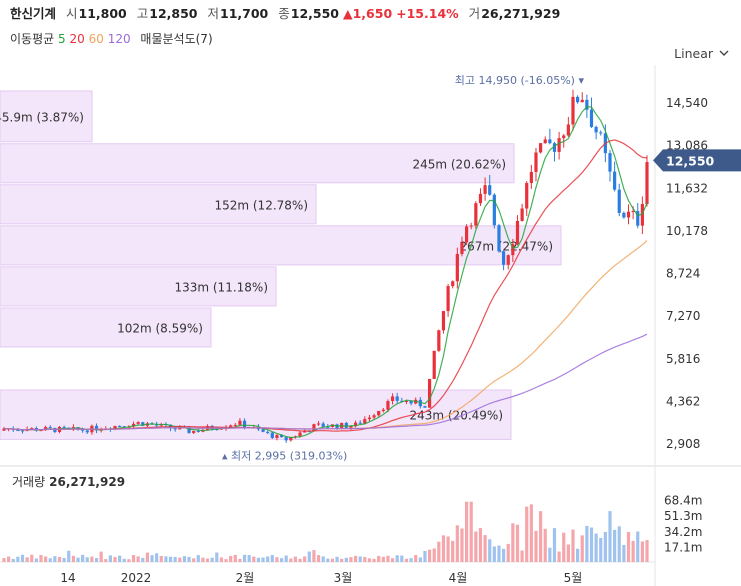 The width and height of the screenshot is (741, 586). What do you see at coordinates (343, 578) in the screenshot?
I see `time-tick-label: 3월` at bounding box center [343, 578].